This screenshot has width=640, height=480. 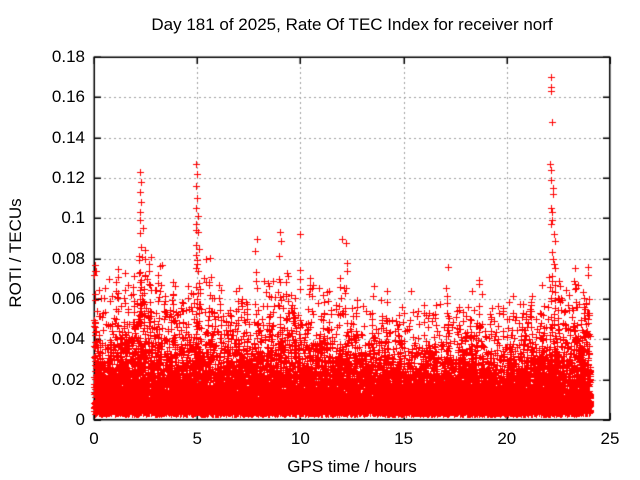 I want to click on y-tick-label: 0.02, so click(x=68, y=379).